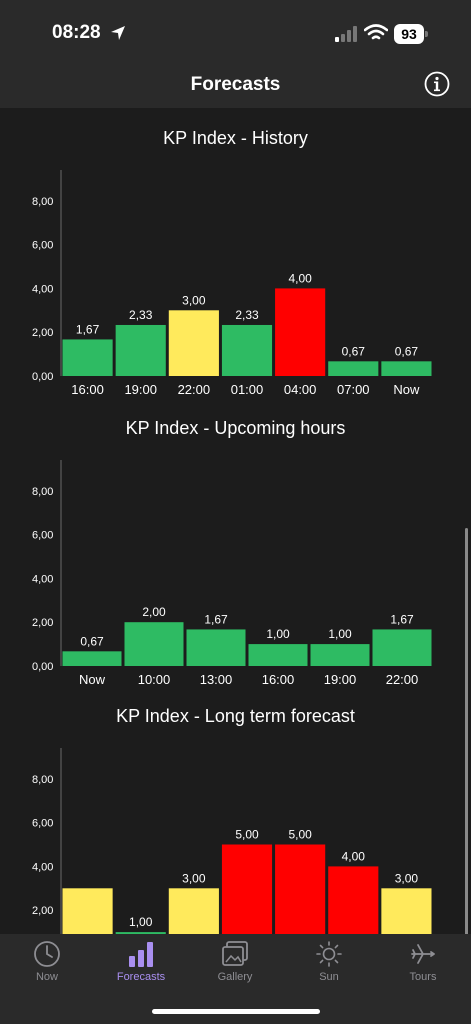 The image size is (471, 1024). Describe the element at coordinates (47, 954) in the screenshot. I see `clock-icon` at that location.